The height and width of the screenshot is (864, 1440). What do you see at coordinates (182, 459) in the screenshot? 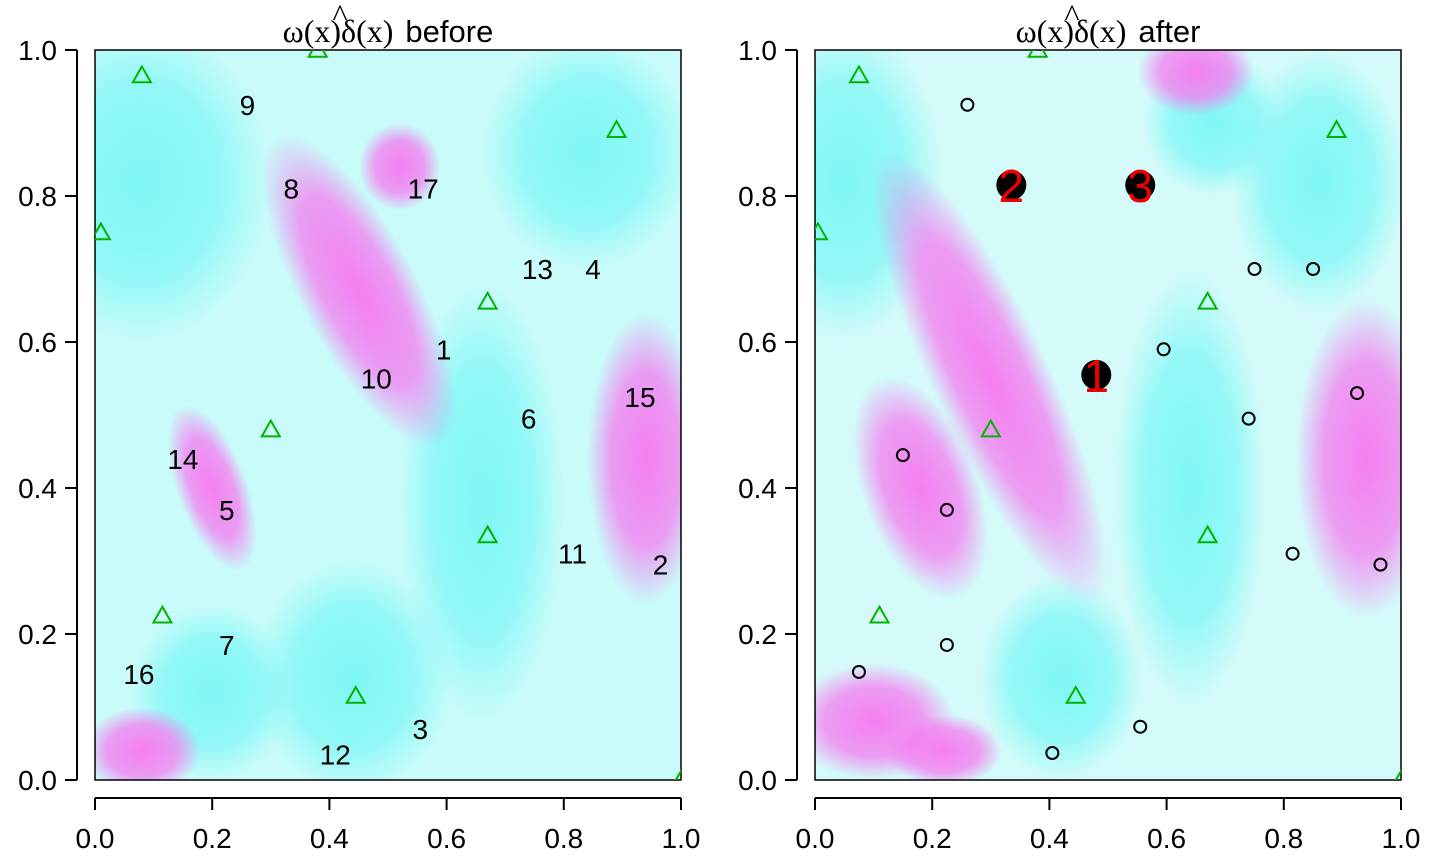
I see `point-label: 14` at bounding box center [182, 459].